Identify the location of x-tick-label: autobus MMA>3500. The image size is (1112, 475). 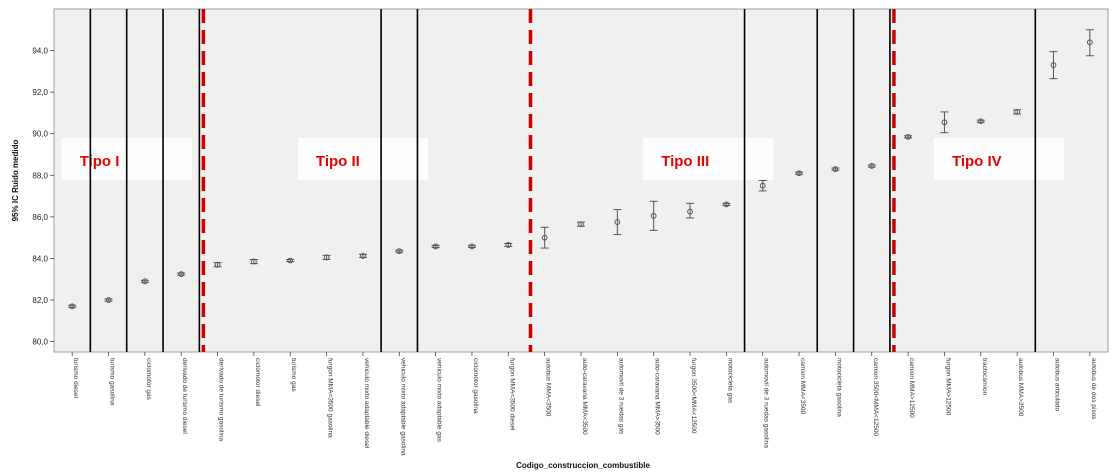
(1020, 387).